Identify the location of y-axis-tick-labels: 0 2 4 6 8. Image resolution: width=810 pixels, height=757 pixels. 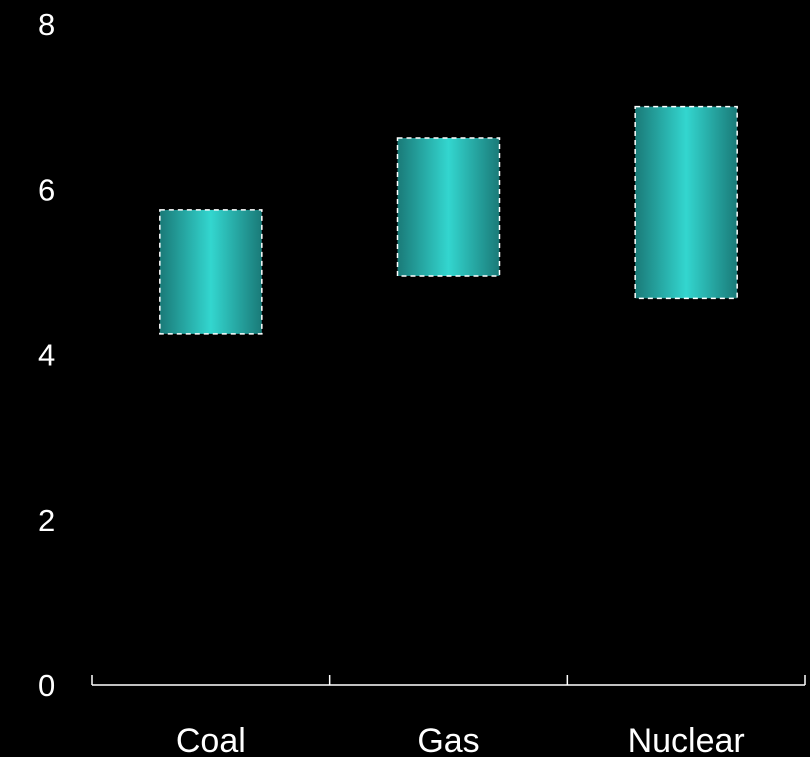
(46, 355).